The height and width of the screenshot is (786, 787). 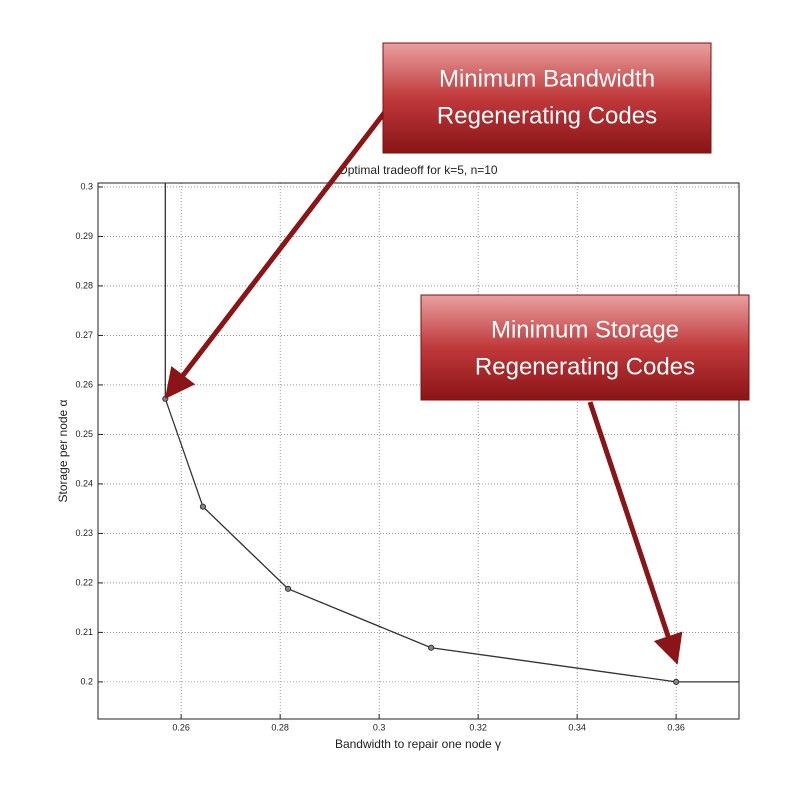 What do you see at coordinates (181, 727) in the screenshot?
I see `x-tick-label: 0.26` at bounding box center [181, 727].